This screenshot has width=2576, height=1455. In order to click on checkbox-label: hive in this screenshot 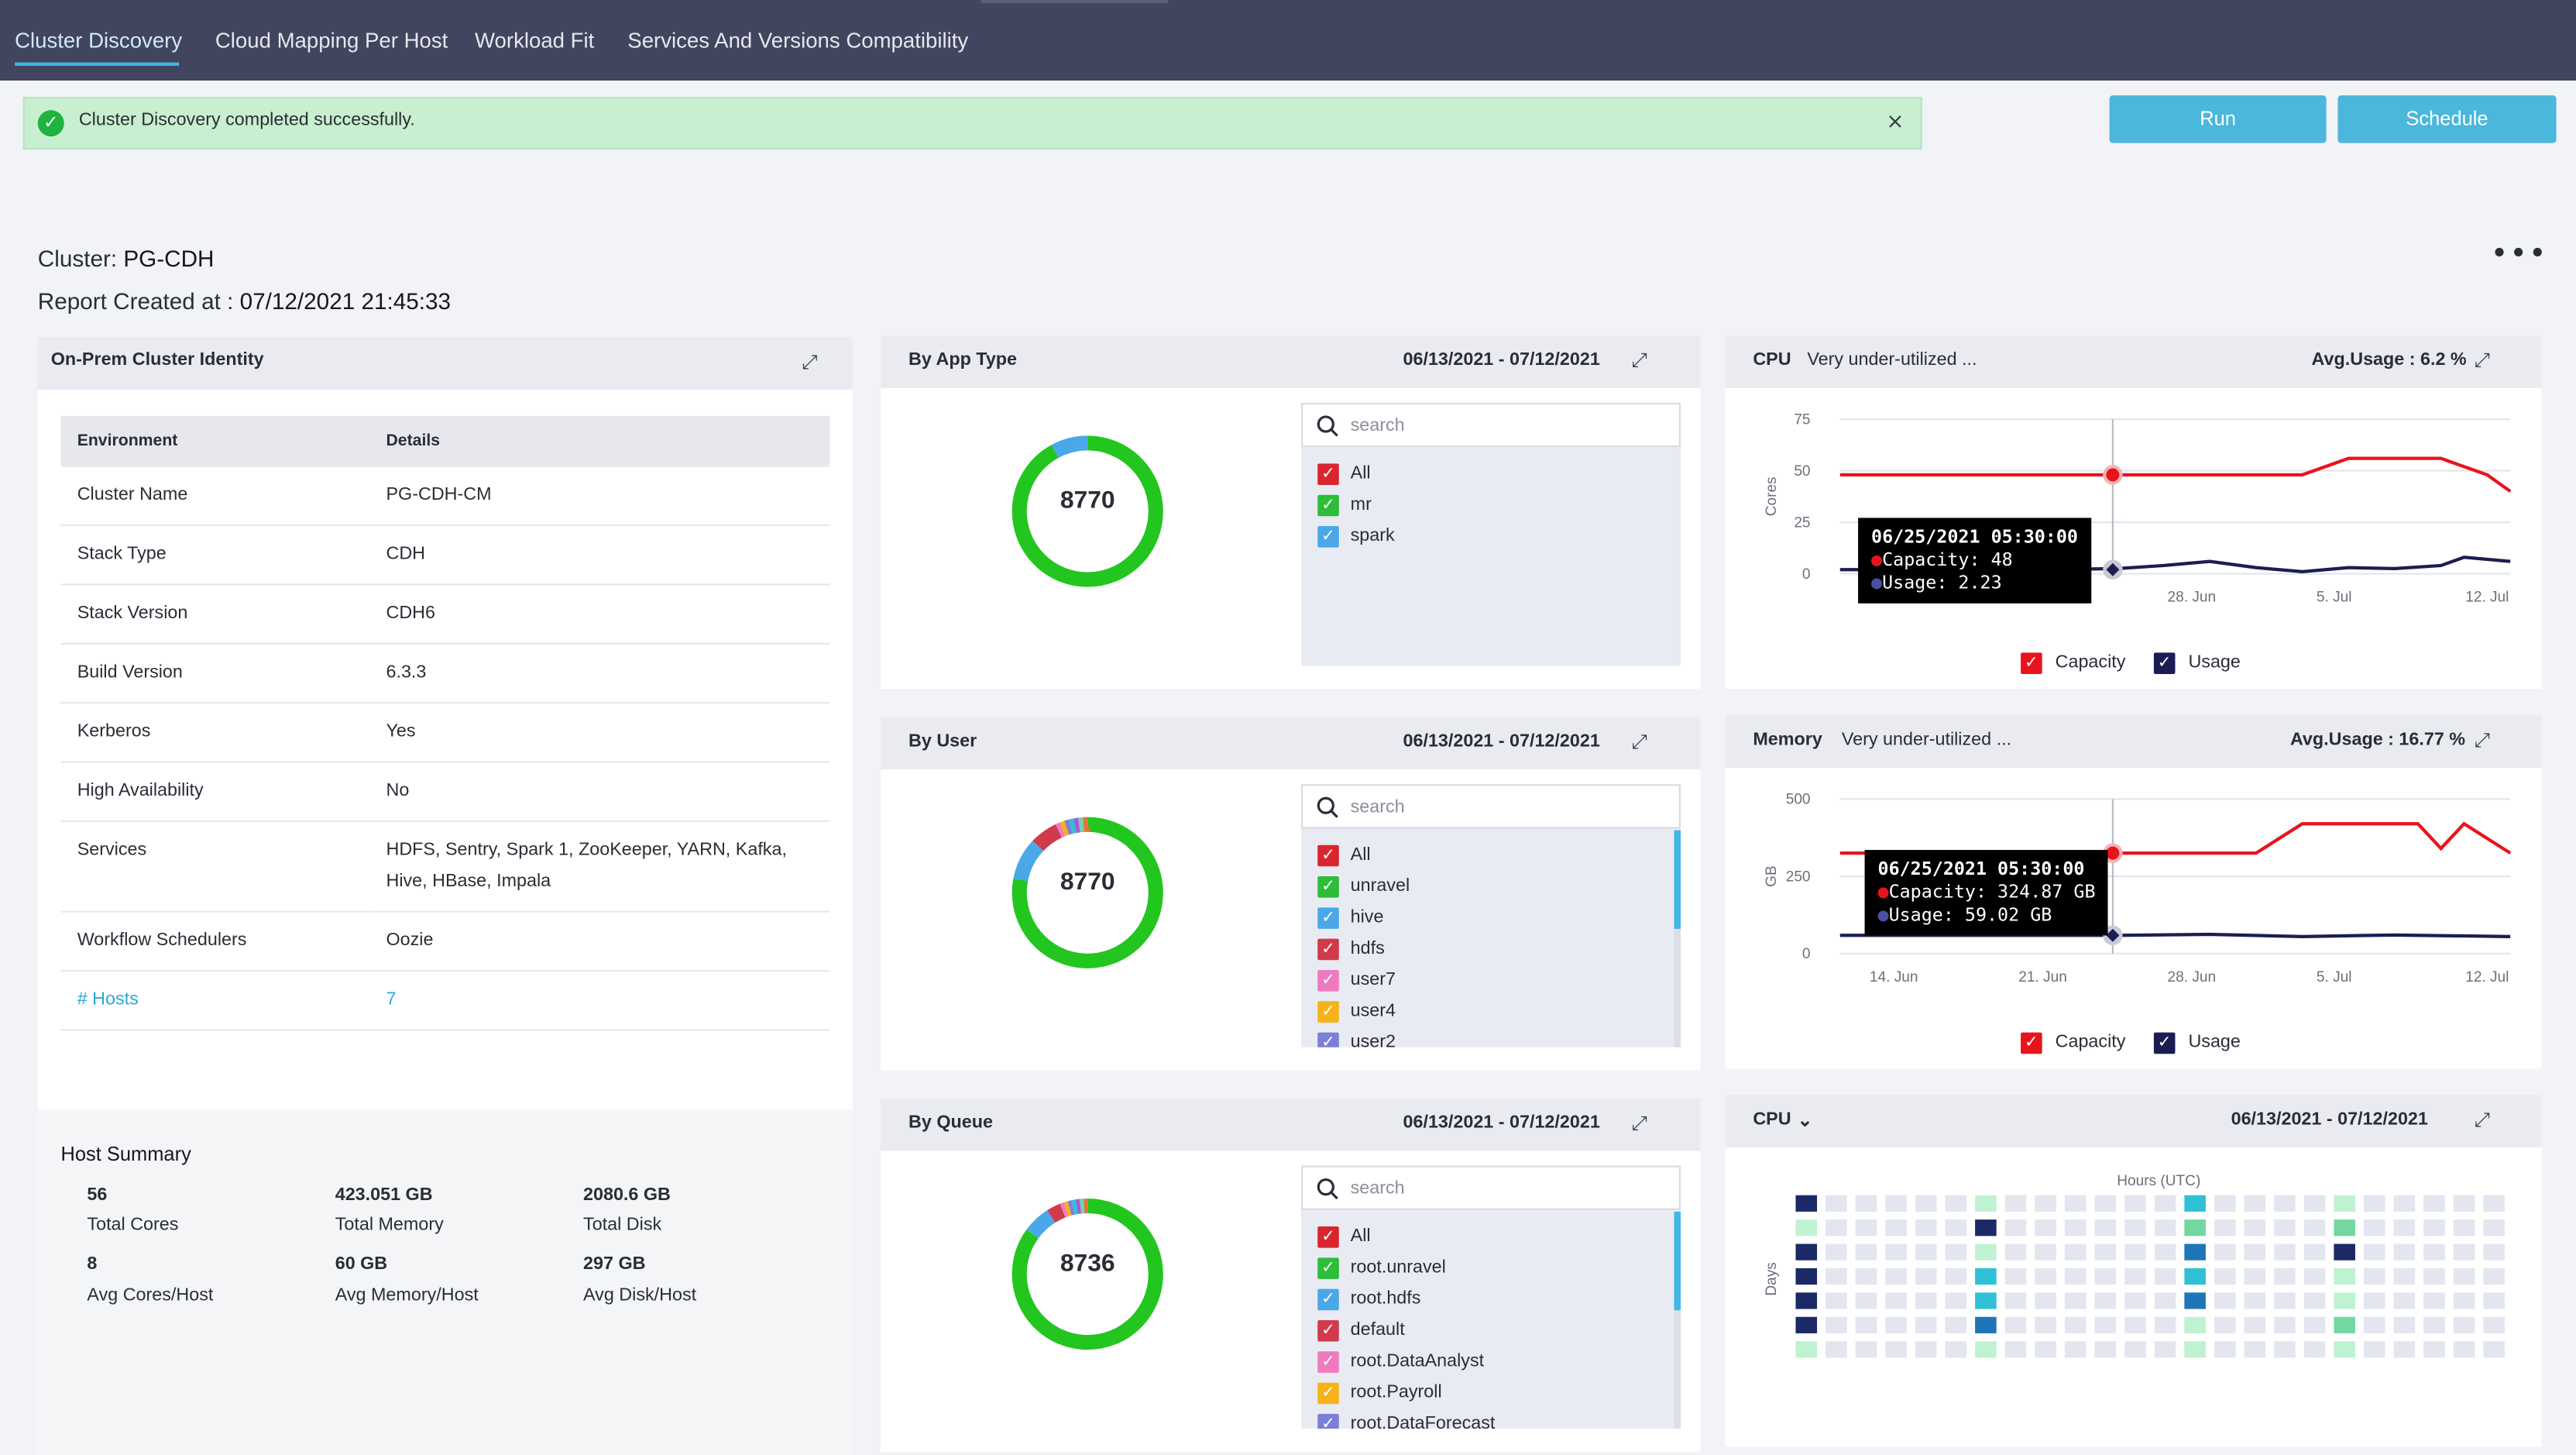, I will do `click(1367, 917)`.